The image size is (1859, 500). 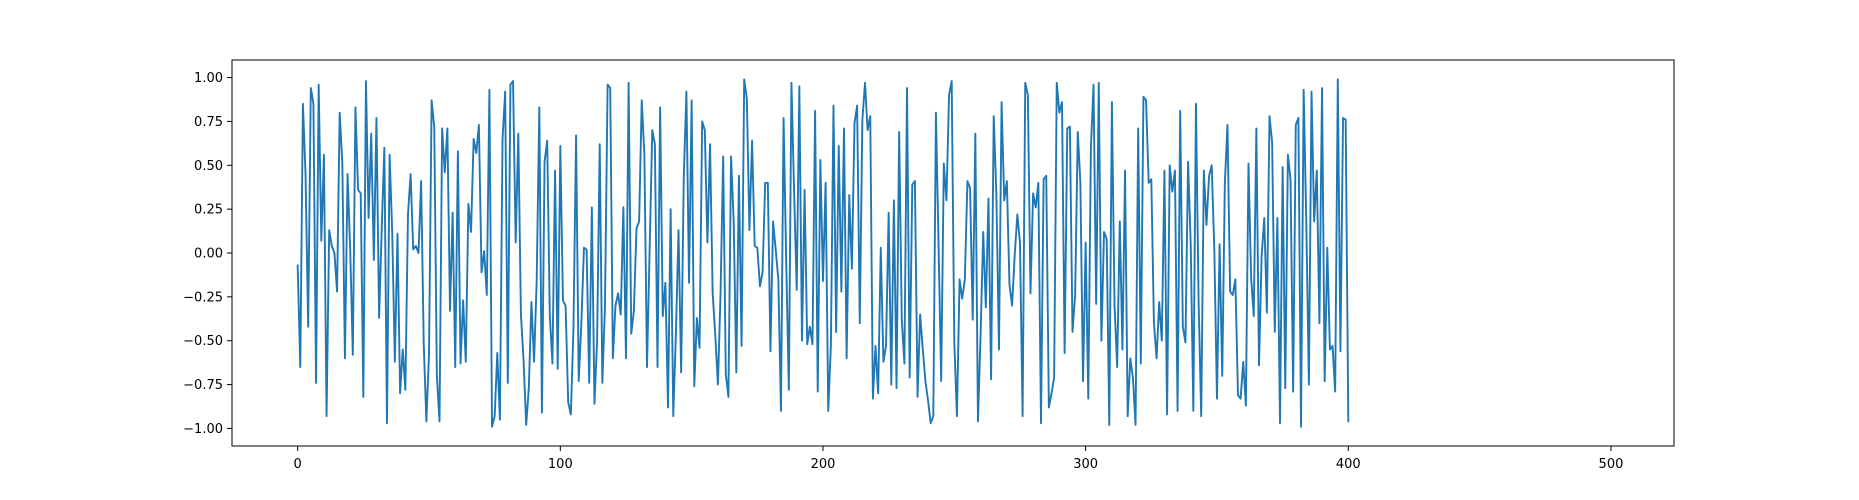 What do you see at coordinates (208, 166) in the screenshot?
I see `y-tick-label: 0.50` at bounding box center [208, 166].